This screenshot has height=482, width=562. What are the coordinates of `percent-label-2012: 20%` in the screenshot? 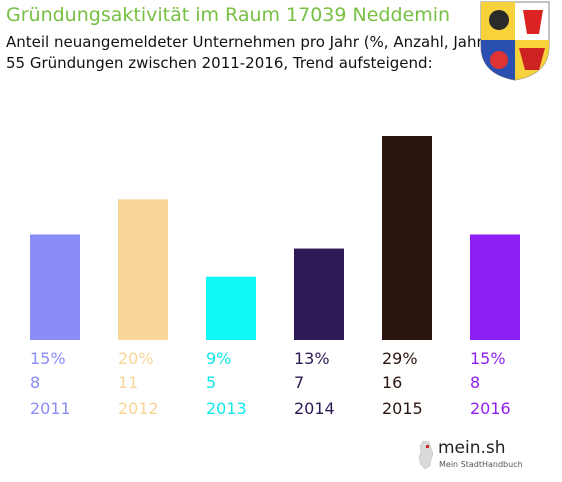 It's located at (136, 358).